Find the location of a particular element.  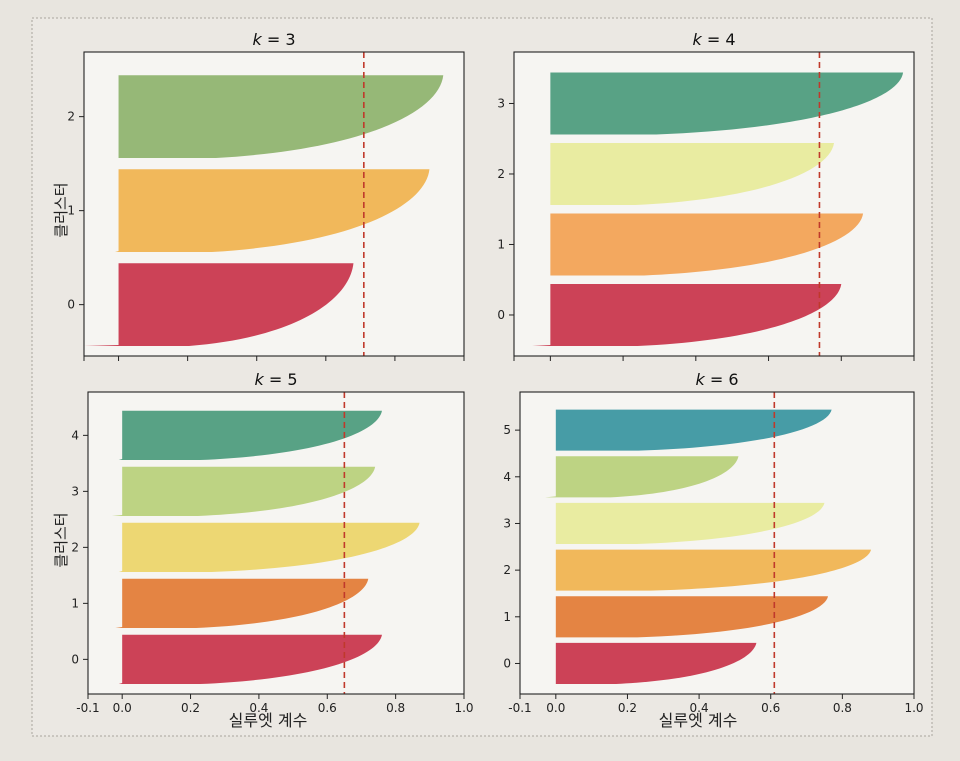

chart-title-value: = 5 is located at coordinates (281, 379).